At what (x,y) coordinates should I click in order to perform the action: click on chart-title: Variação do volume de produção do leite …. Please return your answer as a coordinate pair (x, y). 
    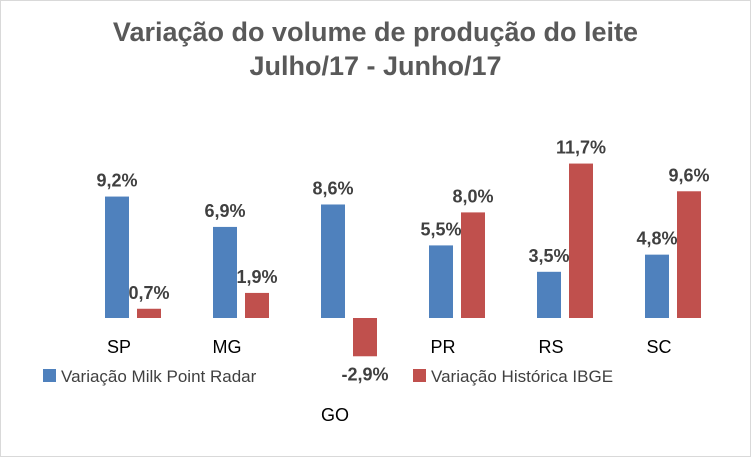
    Looking at the image, I should click on (375, 49).